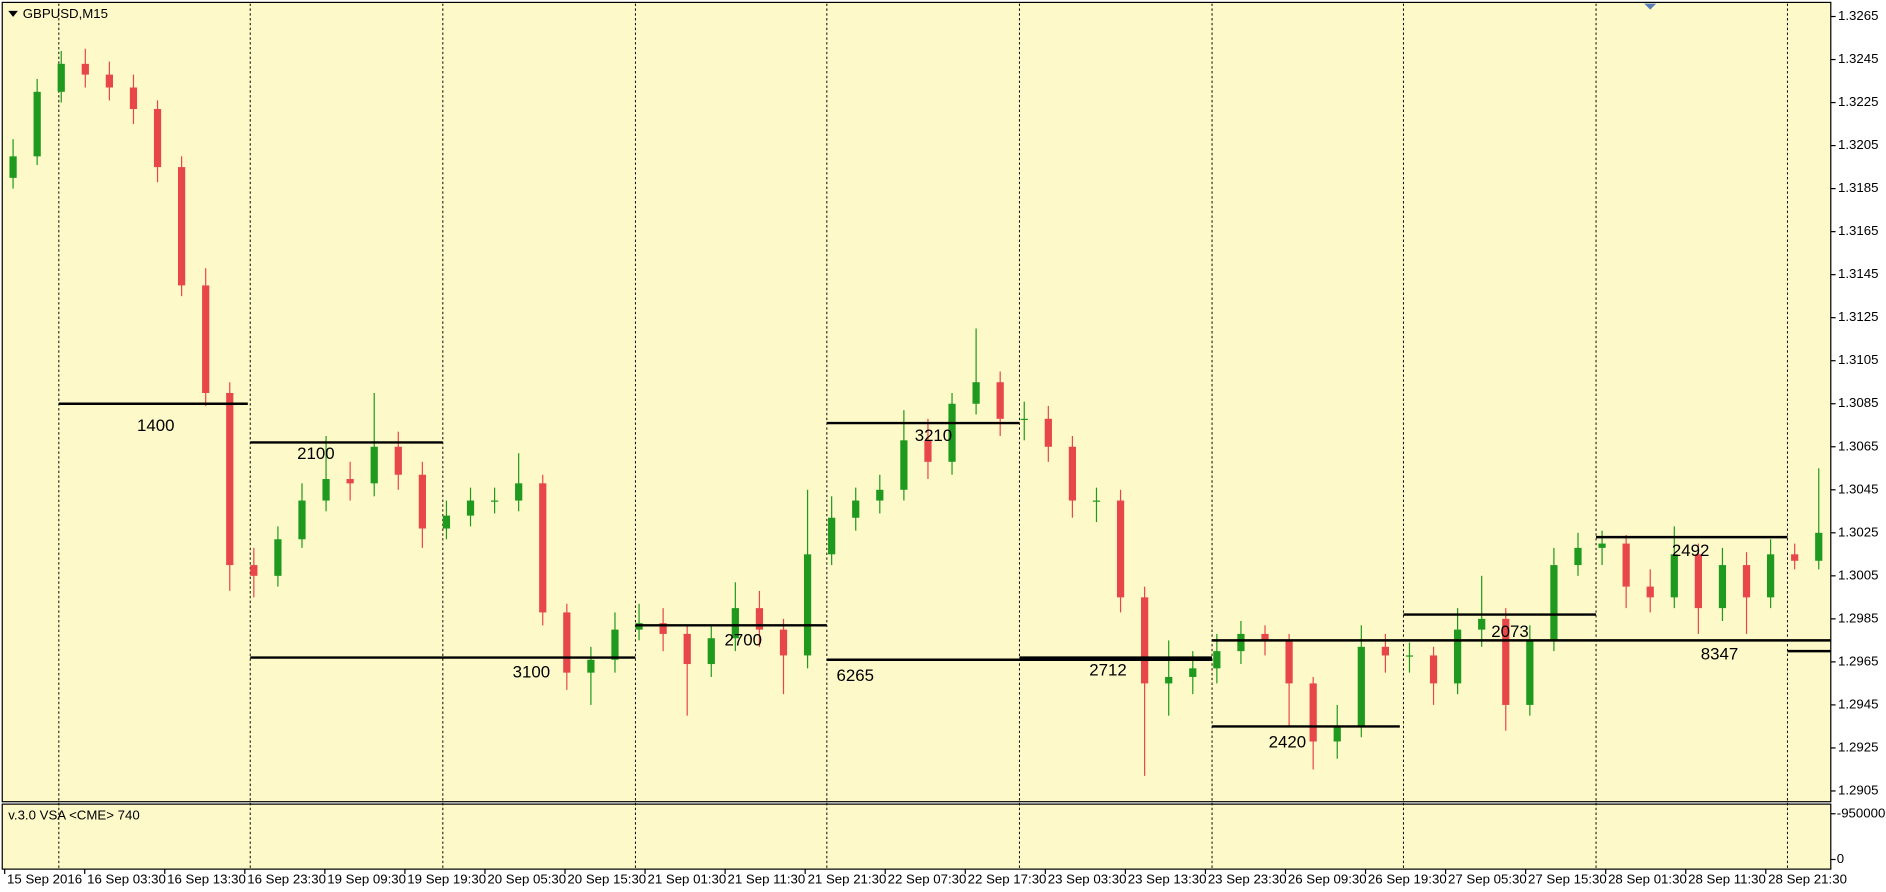  Describe the element at coordinates (1840, 858) in the screenshot. I see `indicator-tick-label: 0` at that location.